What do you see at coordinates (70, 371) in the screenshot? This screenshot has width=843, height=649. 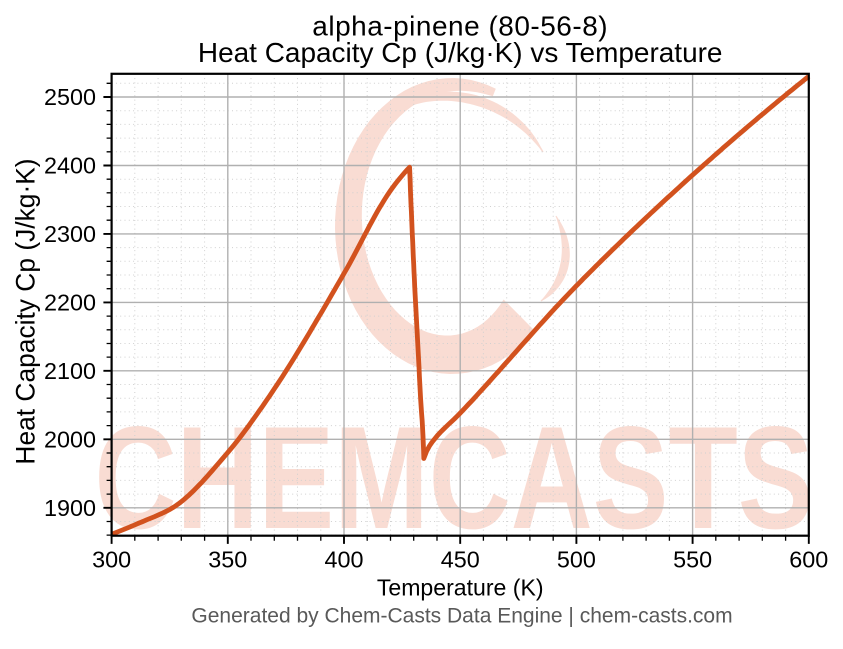 I see `svg-text: 2100` at bounding box center [70, 371].